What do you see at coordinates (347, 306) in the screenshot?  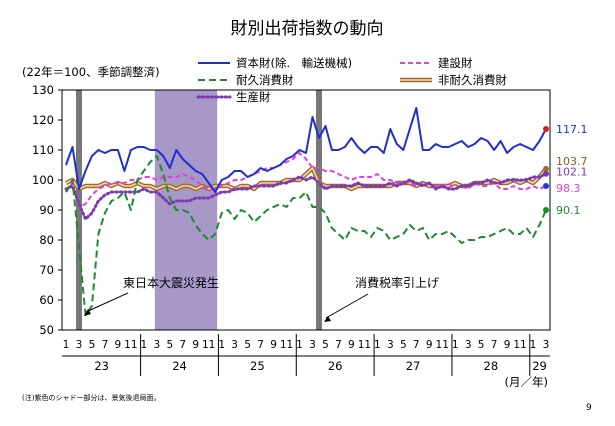 I see `annotation-tax-arrow` at bounding box center [347, 306].